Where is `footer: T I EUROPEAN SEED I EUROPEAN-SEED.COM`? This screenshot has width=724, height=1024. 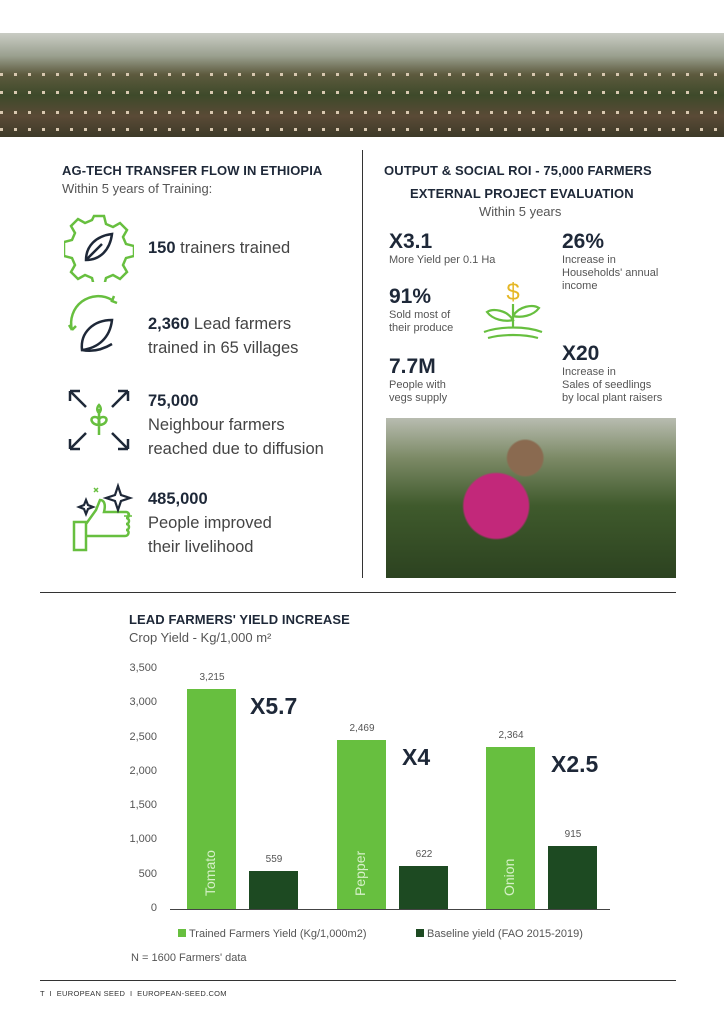
footer: T I EUROPEAN SEED I EUROPEAN-SEED.COM is located at coordinates (133, 993).